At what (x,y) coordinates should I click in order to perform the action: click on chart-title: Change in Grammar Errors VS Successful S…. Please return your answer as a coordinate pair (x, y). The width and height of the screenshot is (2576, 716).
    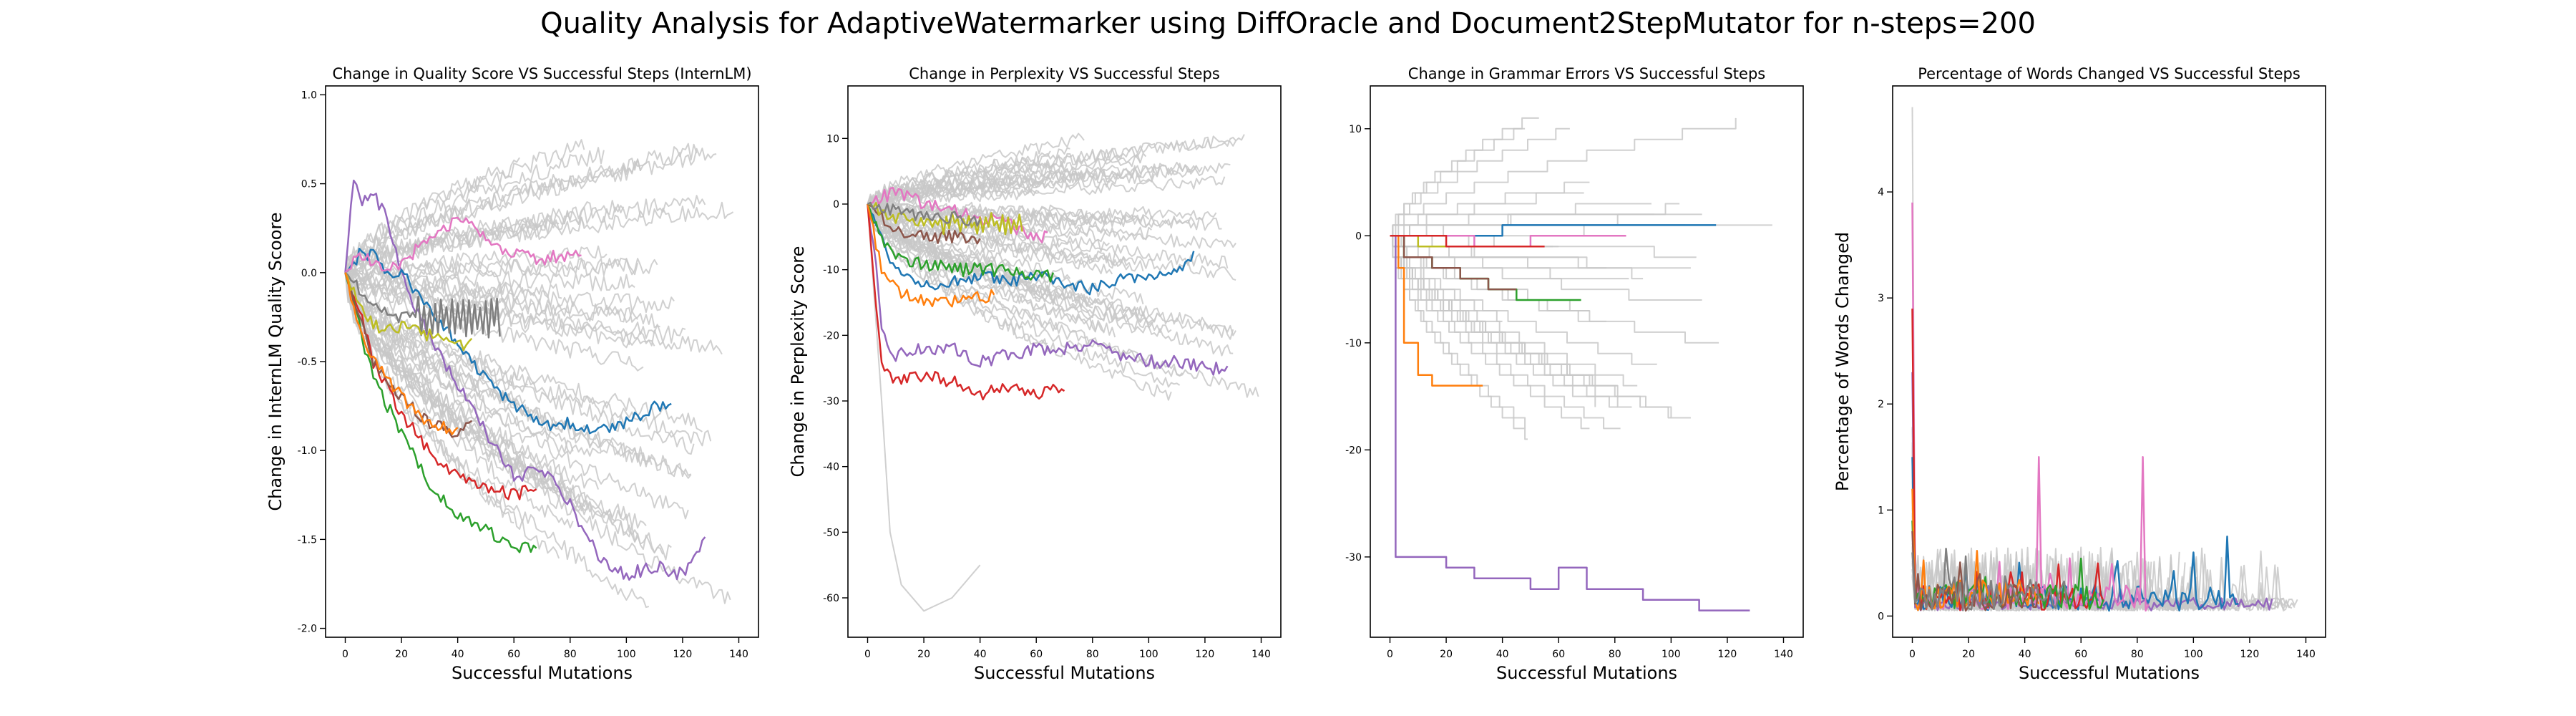
    Looking at the image, I should click on (1586, 73).